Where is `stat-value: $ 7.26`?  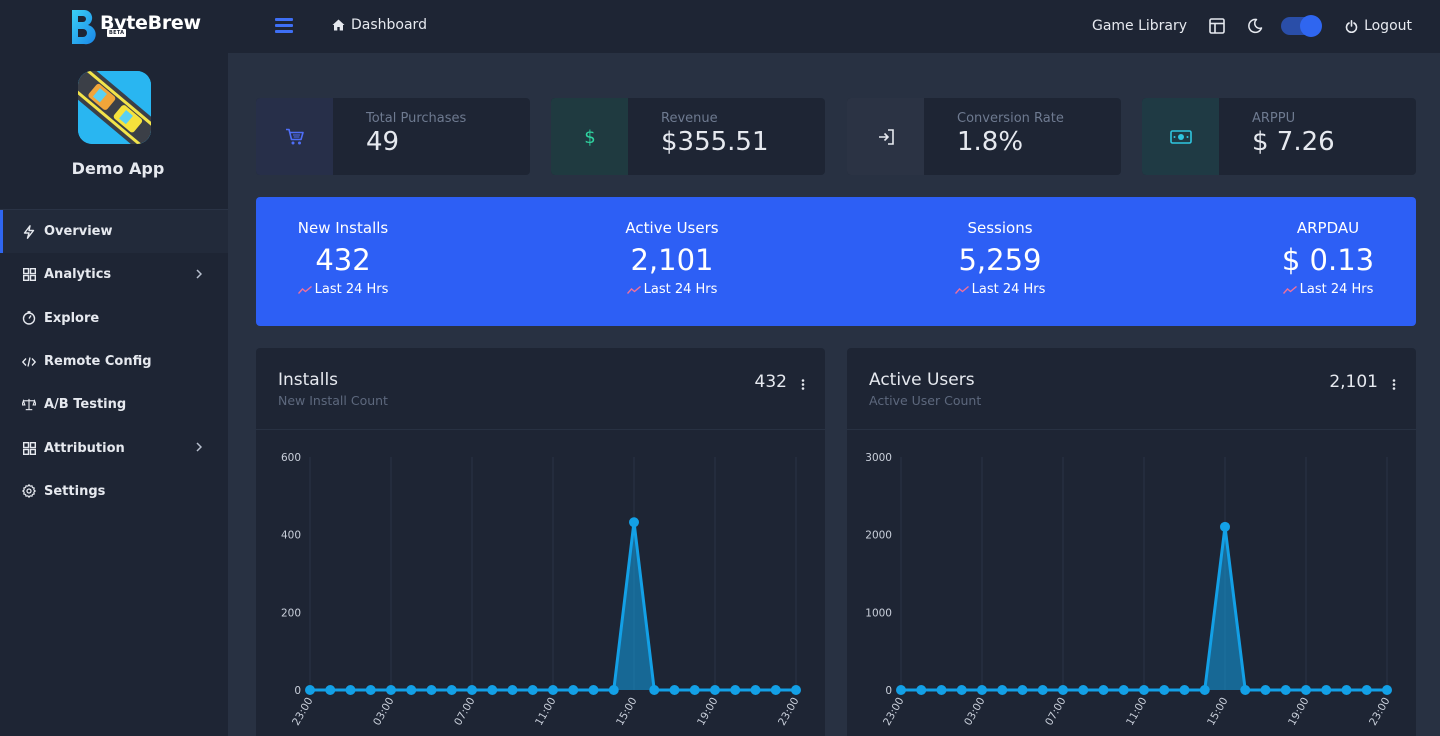
stat-value: $ 7.26 is located at coordinates (1293, 142).